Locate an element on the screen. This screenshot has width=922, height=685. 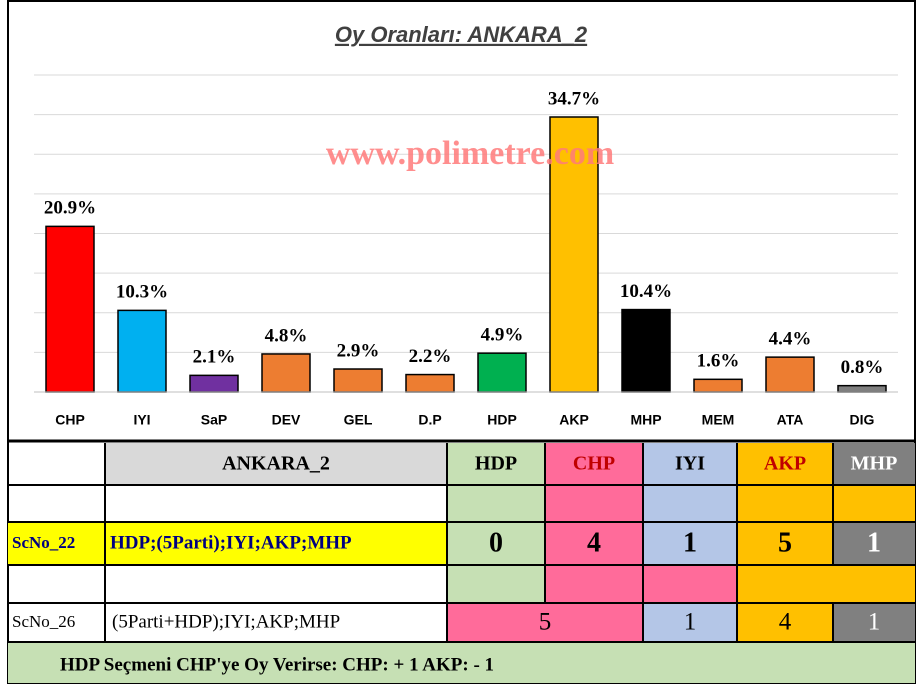
data-label: 2.9% is located at coordinates (358, 350).